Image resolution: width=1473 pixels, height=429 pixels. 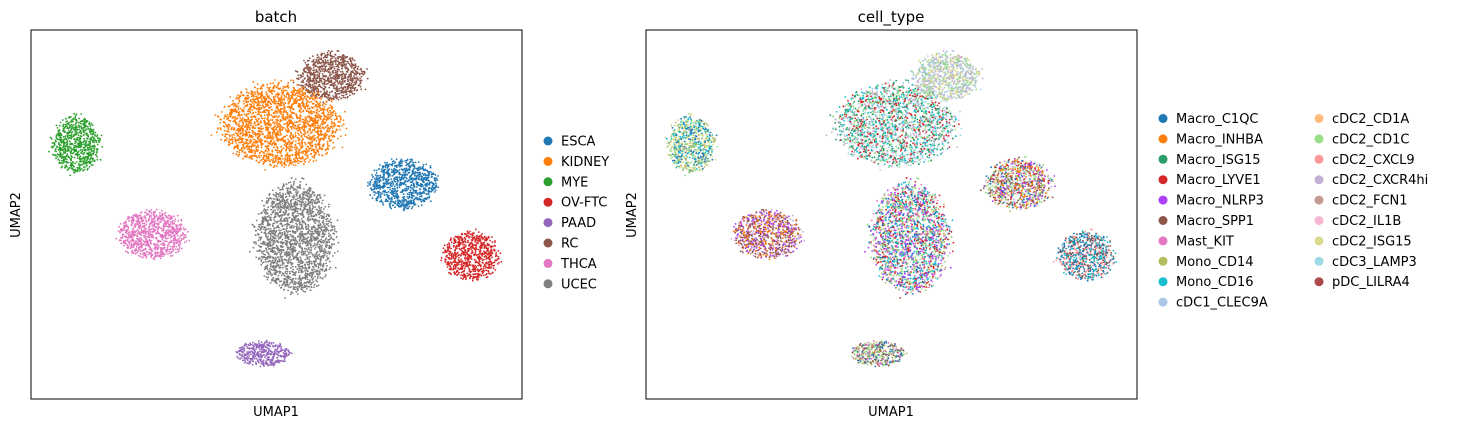 What do you see at coordinates (1370, 139) in the screenshot?
I see `legend-label-cdc2-cd1c: cDC2_CD1C` at bounding box center [1370, 139].